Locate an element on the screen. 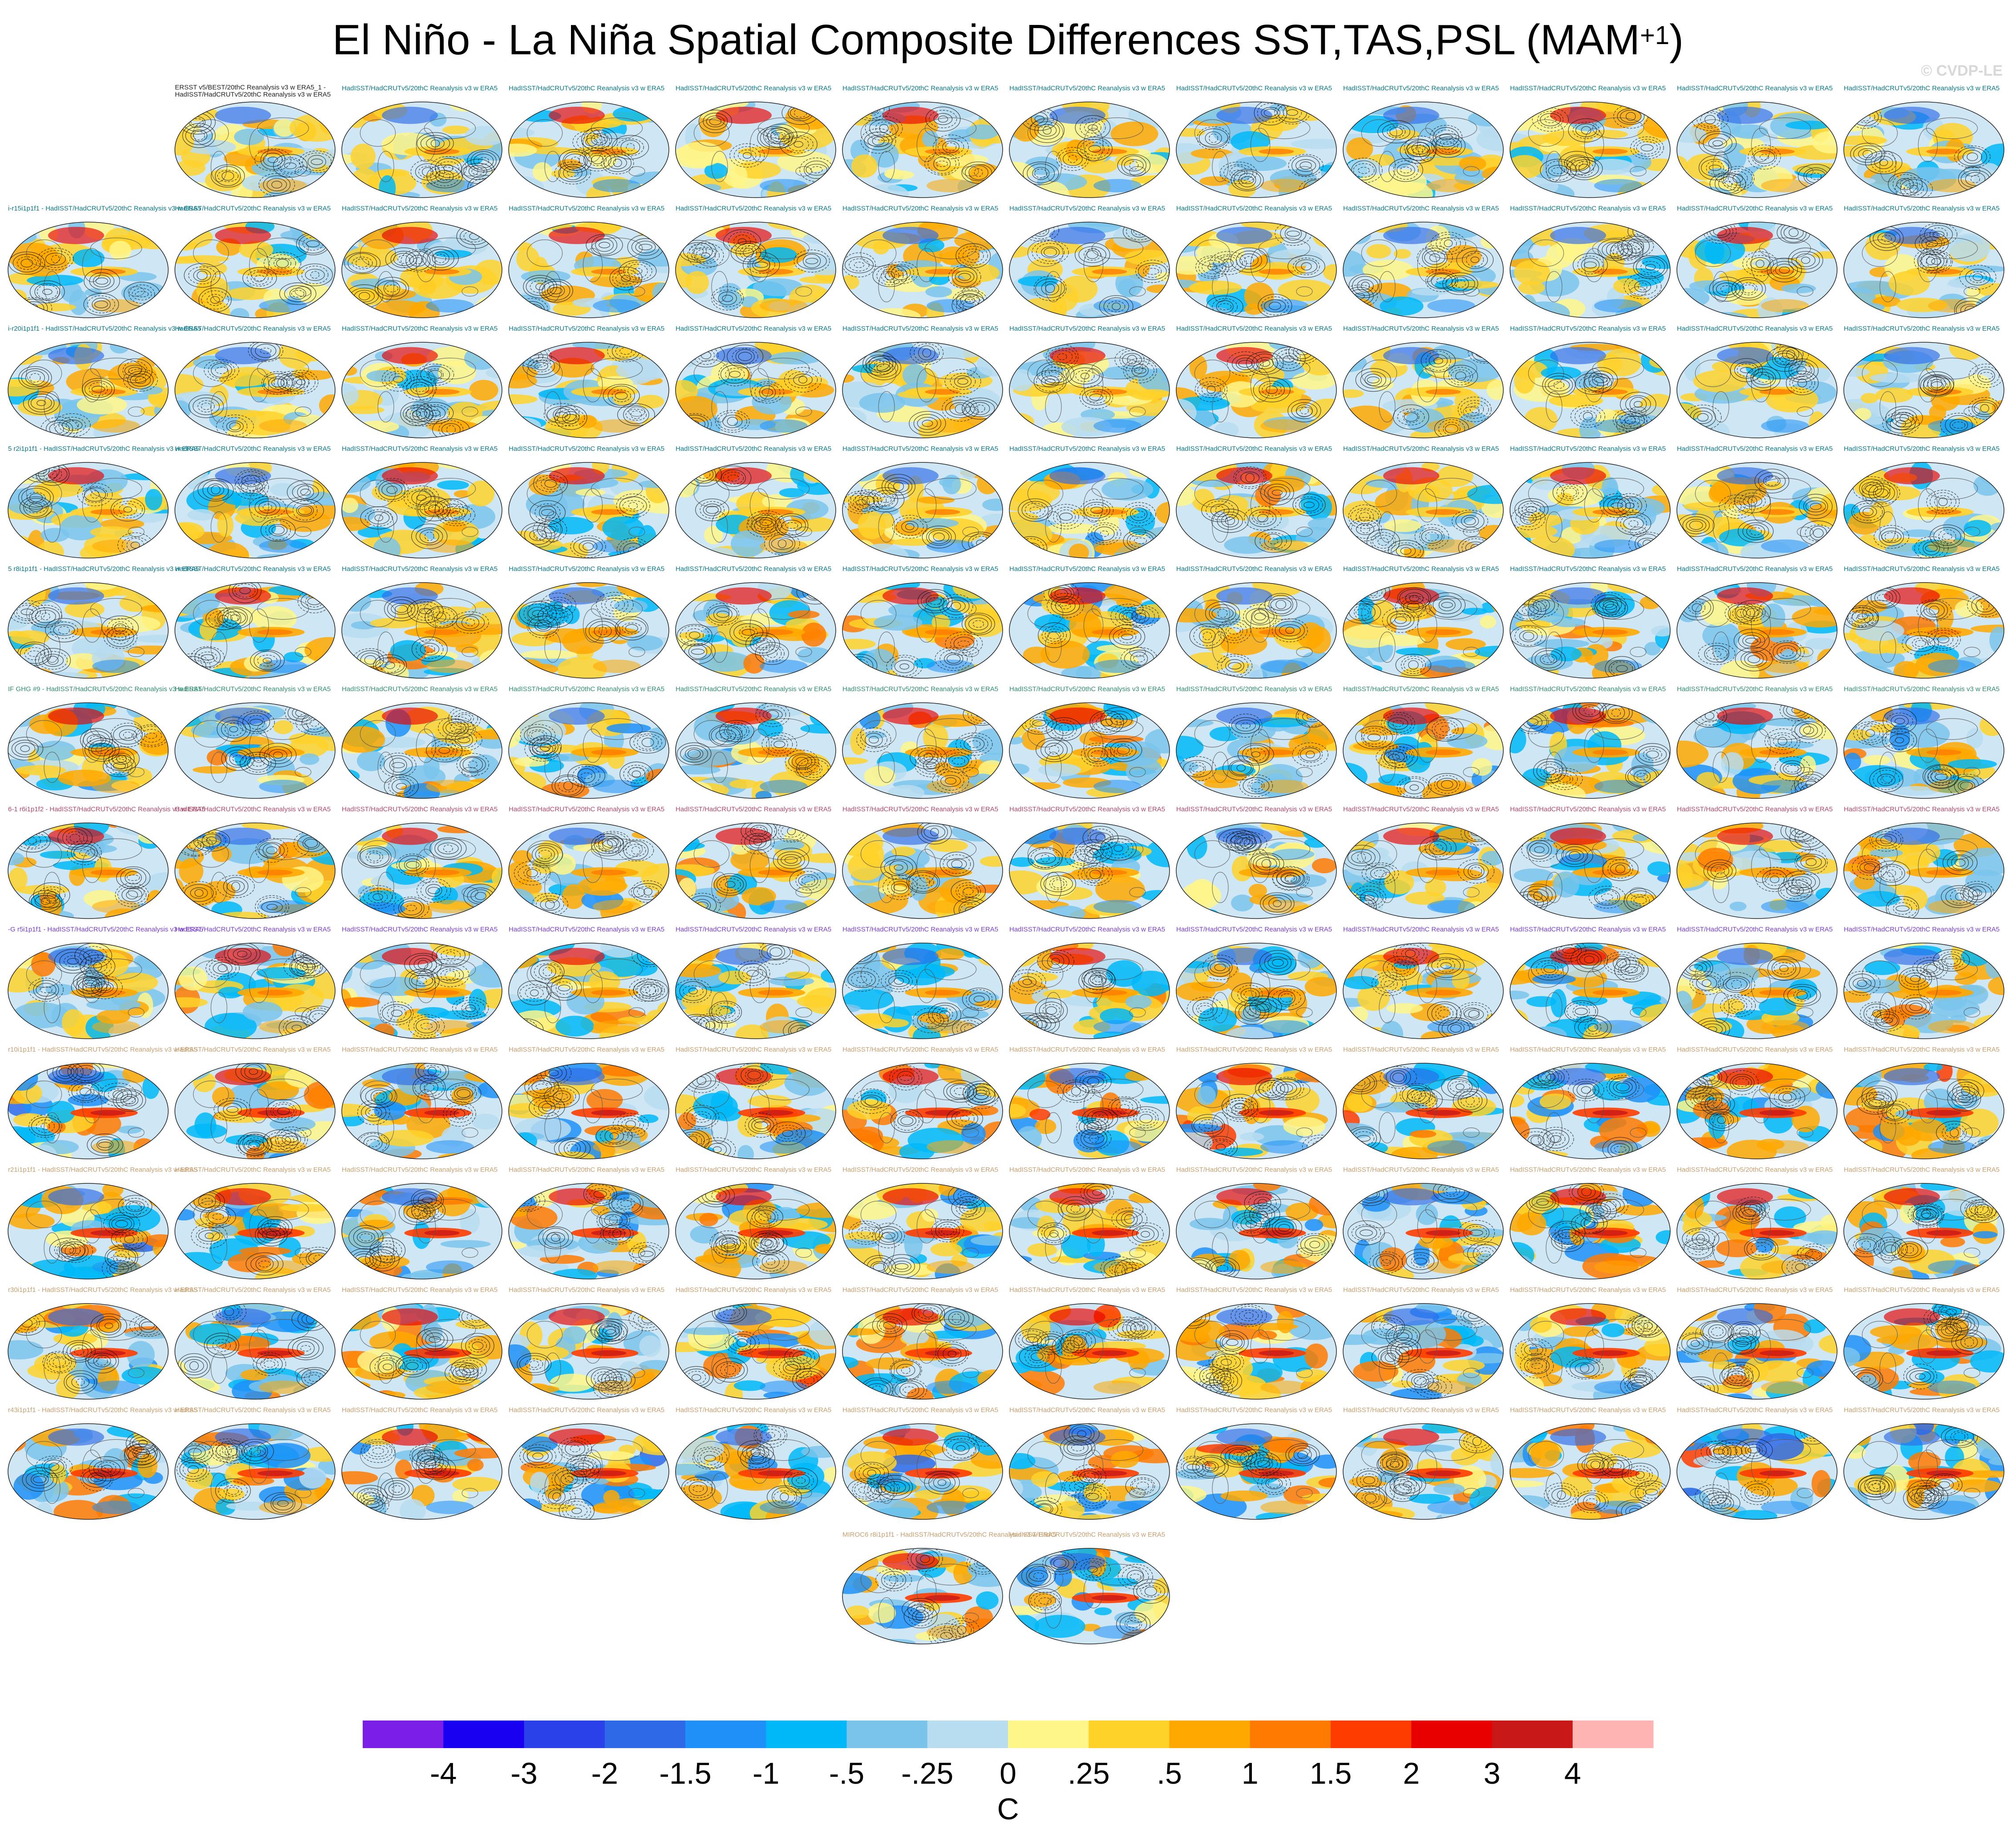 Image resolution: width=2016 pixels, height=1834 pixels. colorbar-tick-label: -2 is located at coordinates (604, 1773).